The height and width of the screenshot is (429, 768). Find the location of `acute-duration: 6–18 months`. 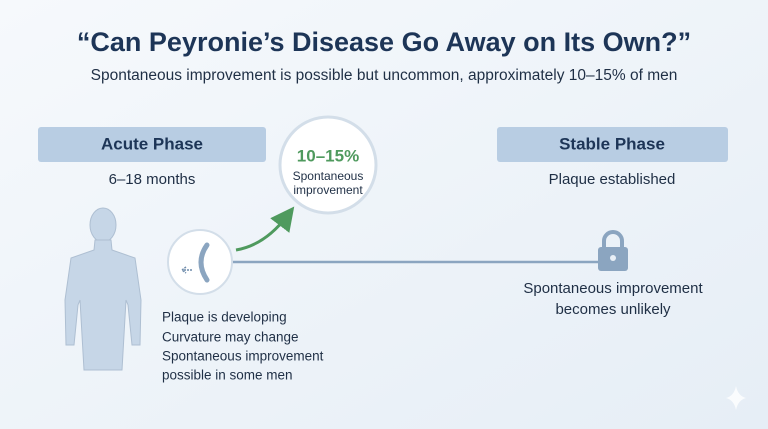

acute-duration: 6–18 months is located at coordinates (152, 179).